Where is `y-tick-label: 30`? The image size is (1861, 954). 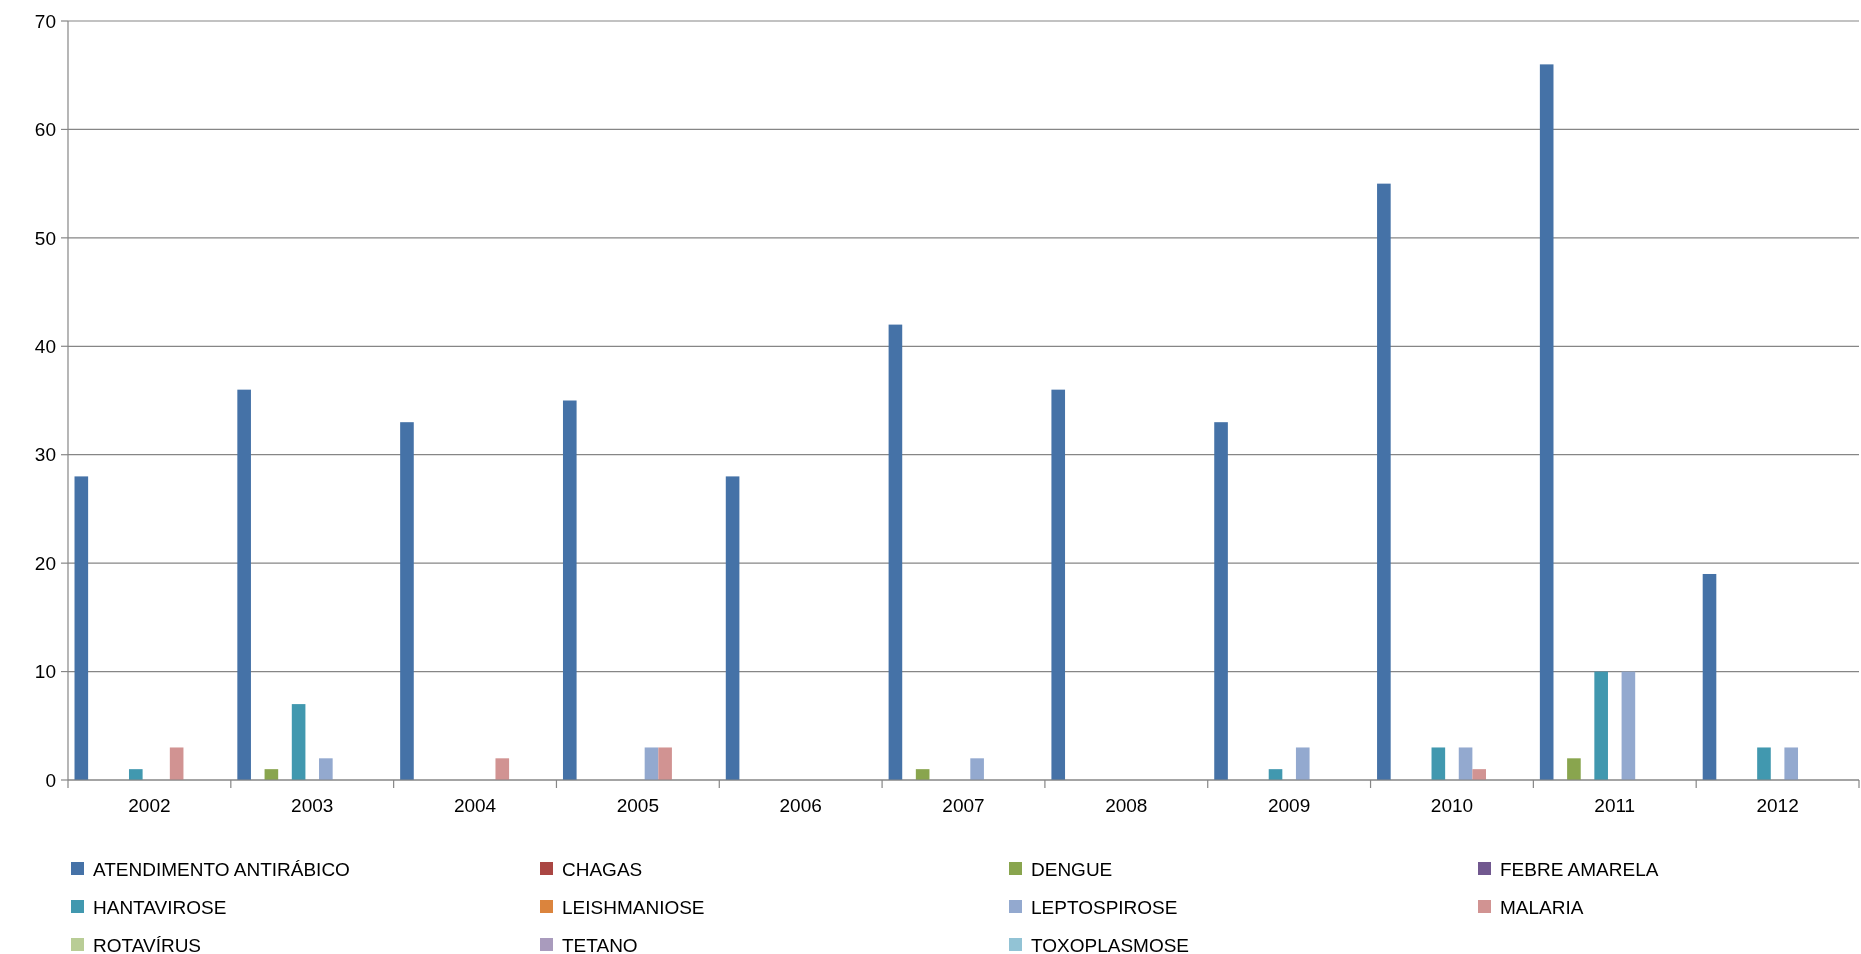
y-tick-label: 30 is located at coordinates (45, 455).